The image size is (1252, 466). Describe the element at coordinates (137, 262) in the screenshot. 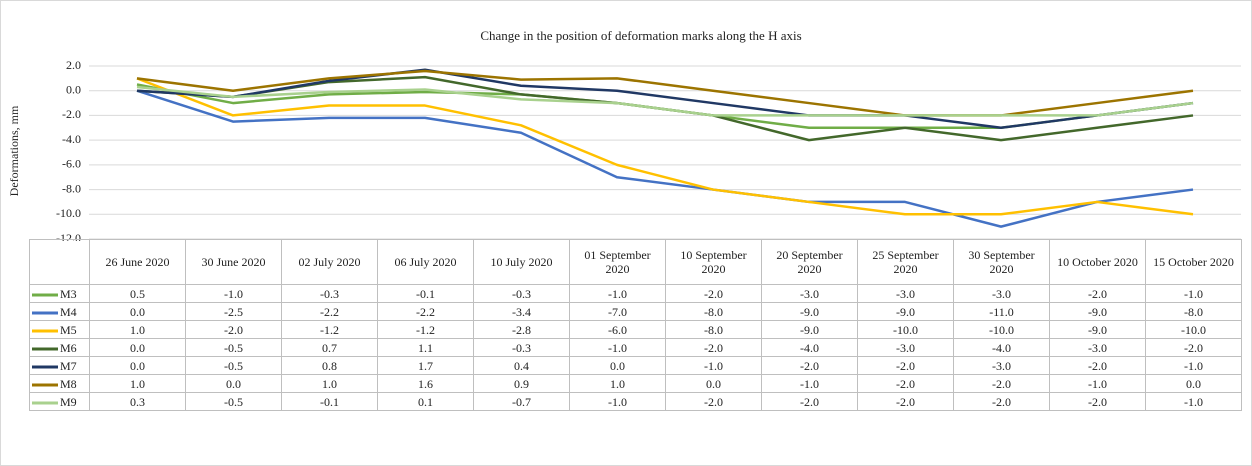

I see `x-tick-label: 26 June 2020` at that location.